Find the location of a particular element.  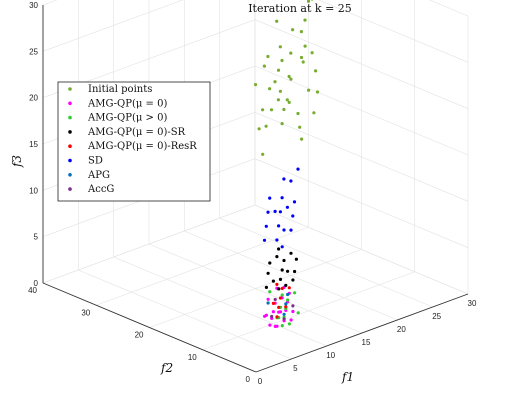

x-axis-line is located at coordinates (362, 333).